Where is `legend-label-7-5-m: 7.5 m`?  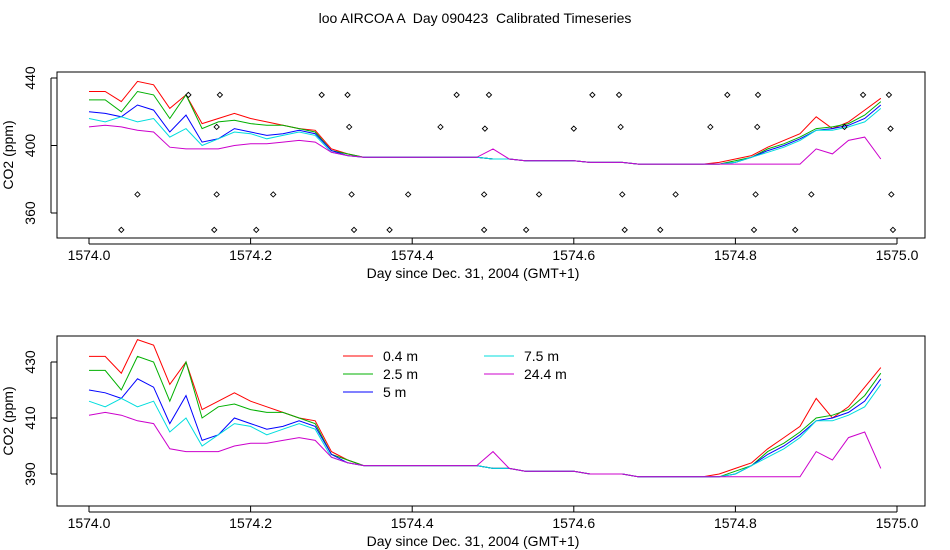
legend-label-7-5-m: 7.5 m is located at coordinates (541, 356).